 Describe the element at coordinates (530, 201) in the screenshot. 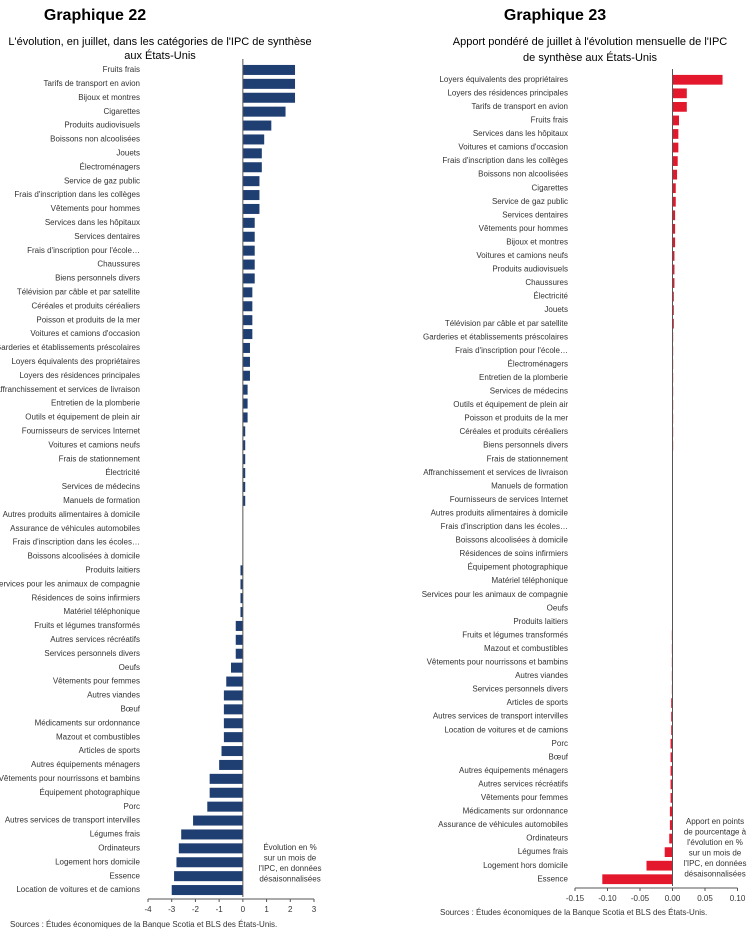

I see `category-label: Service de gaz public` at that location.